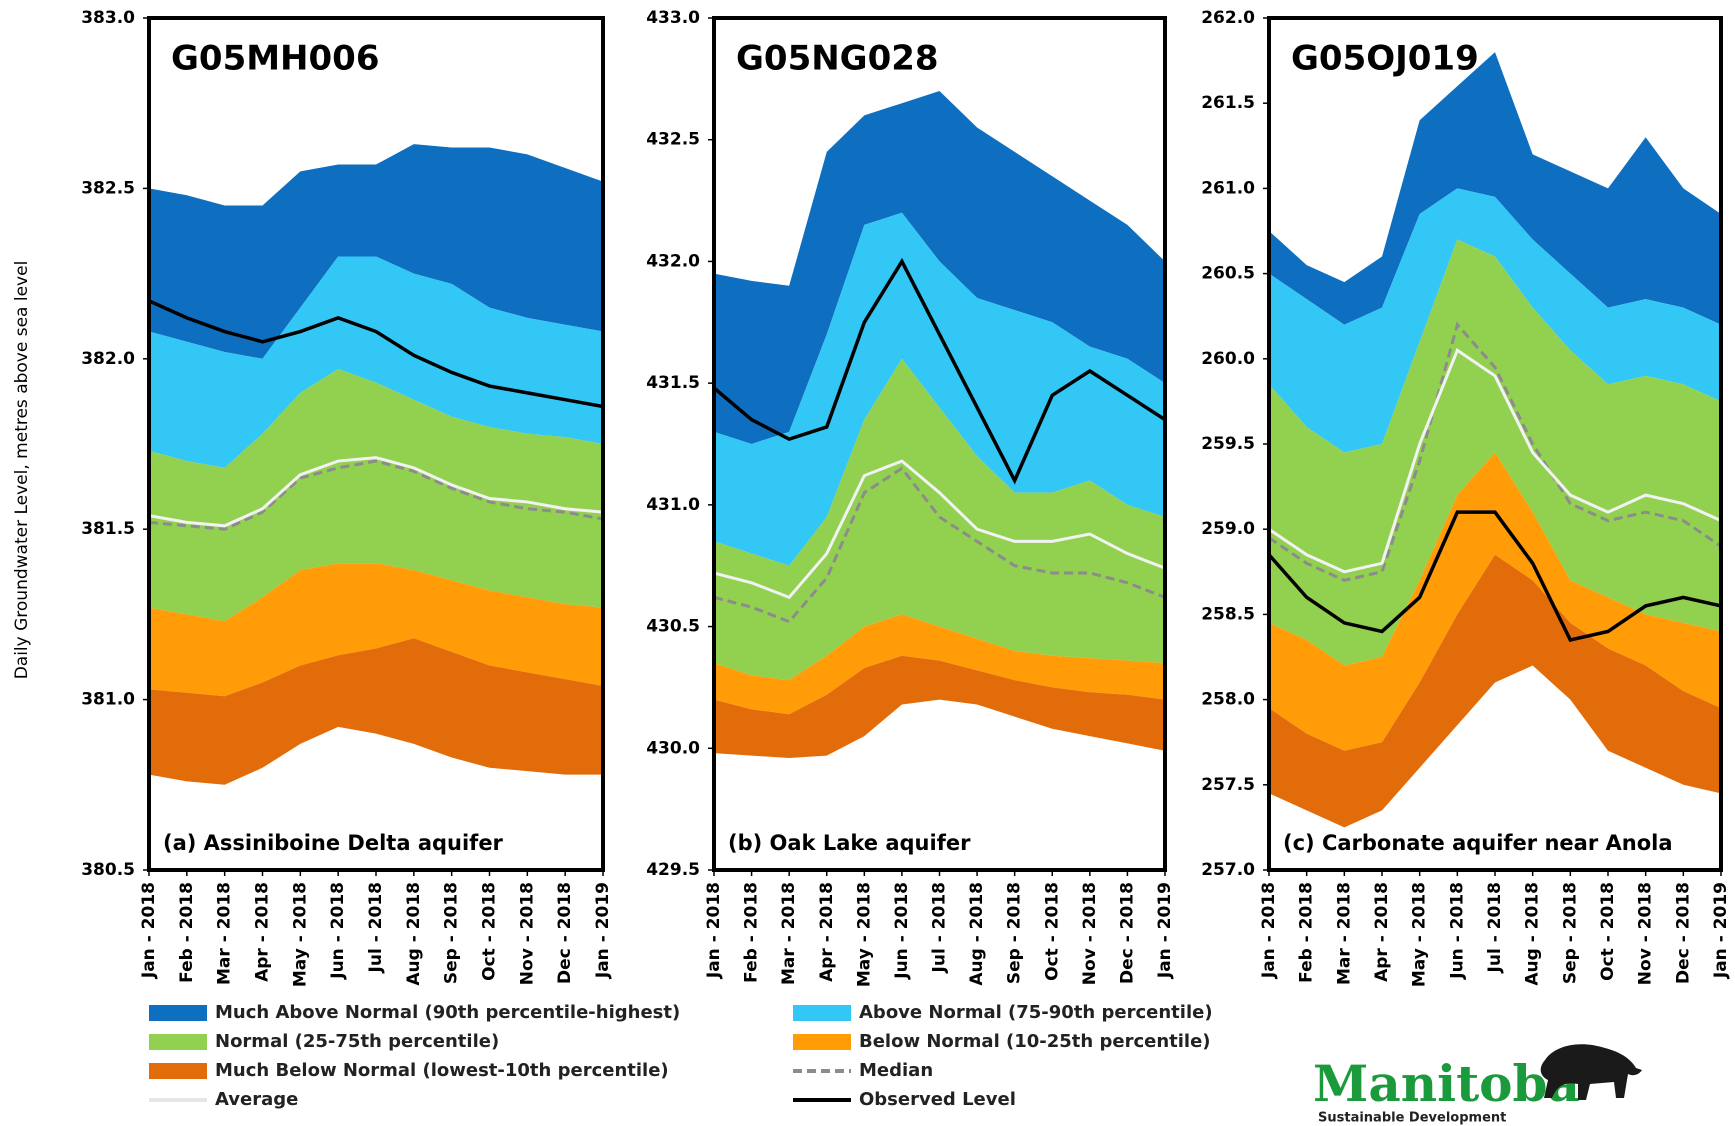 This screenshot has height=1126, width=1735. Describe the element at coordinates (1228, 529) in the screenshot. I see `y-tick-label: 259.0` at that location.